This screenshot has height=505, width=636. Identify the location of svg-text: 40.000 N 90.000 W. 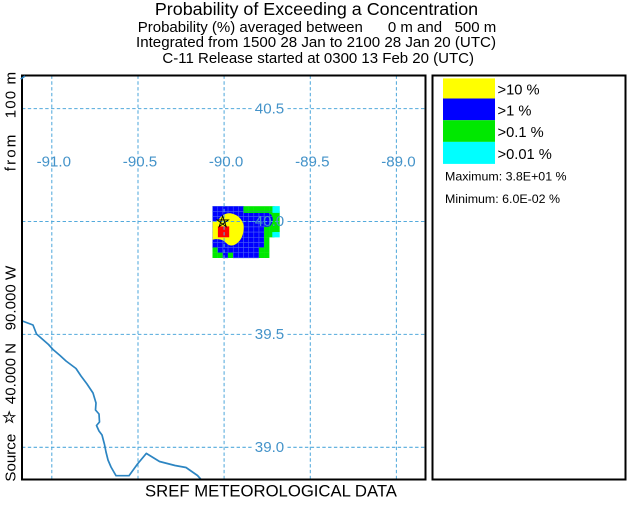
(11, 334).